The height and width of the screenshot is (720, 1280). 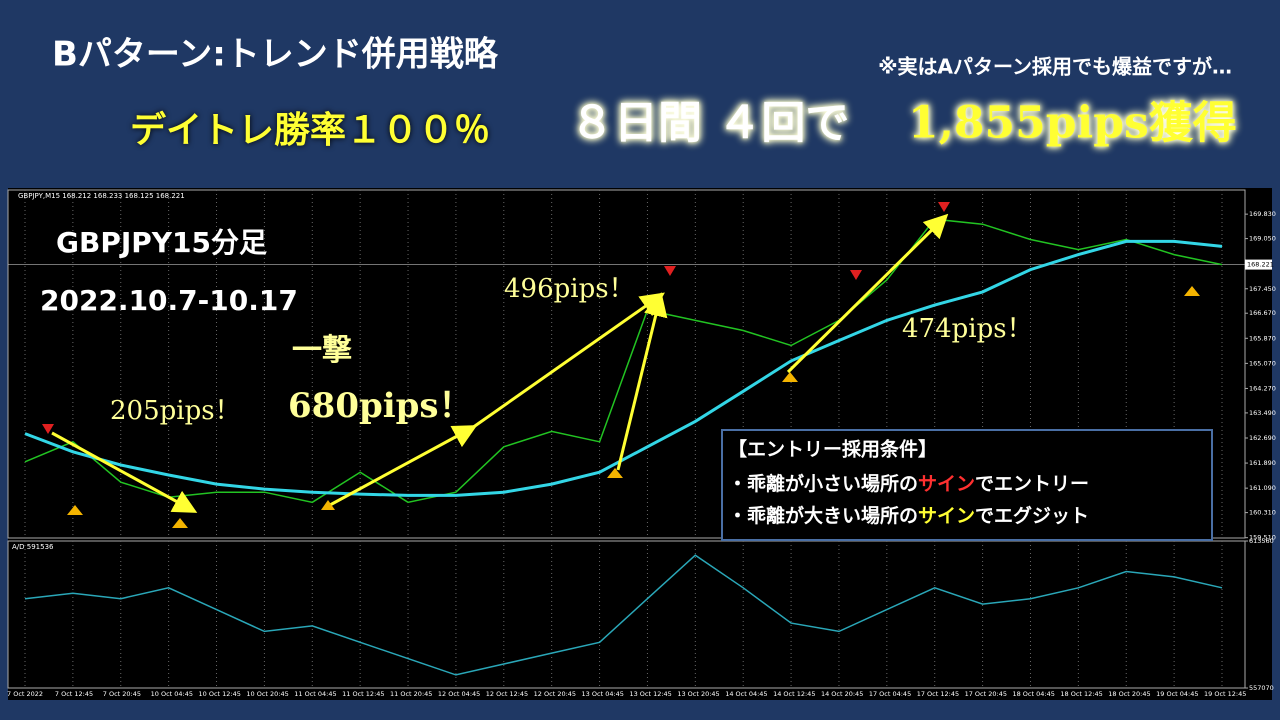 I want to click on condition-part: でエグジット, so click(x=1032, y=515).